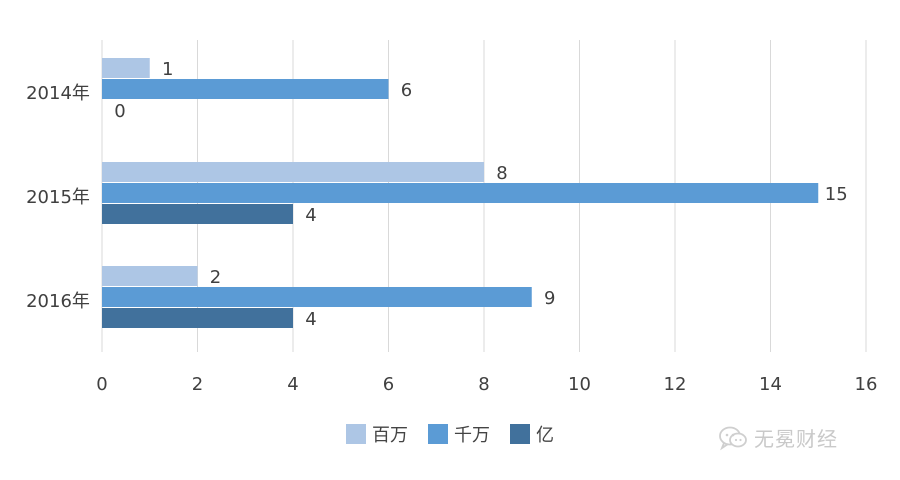  What do you see at coordinates (310, 319) in the screenshot?
I see `data-label-2-2: 4` at bounding box center [310, 319].